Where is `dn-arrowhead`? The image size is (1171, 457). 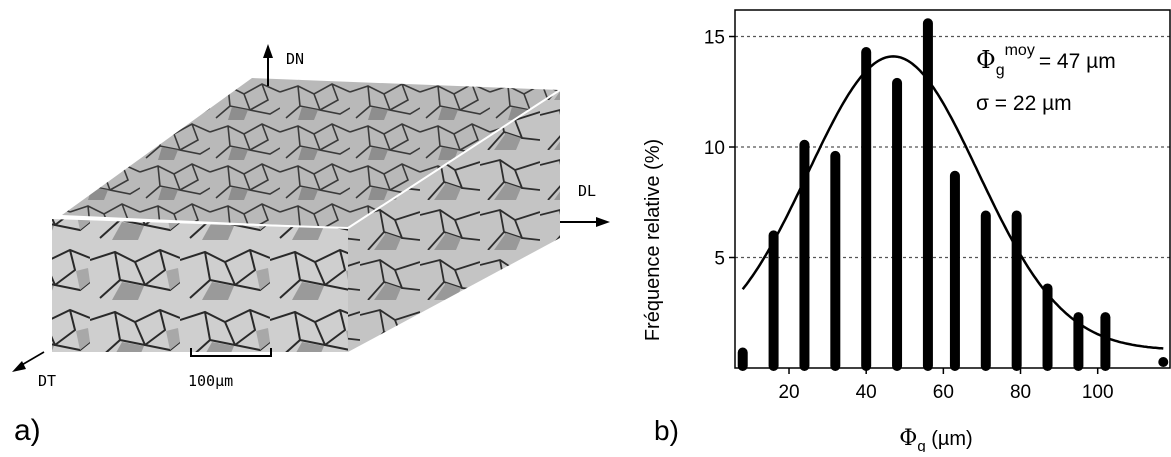 dn-arrowhead is located at coordinates (268, 51).